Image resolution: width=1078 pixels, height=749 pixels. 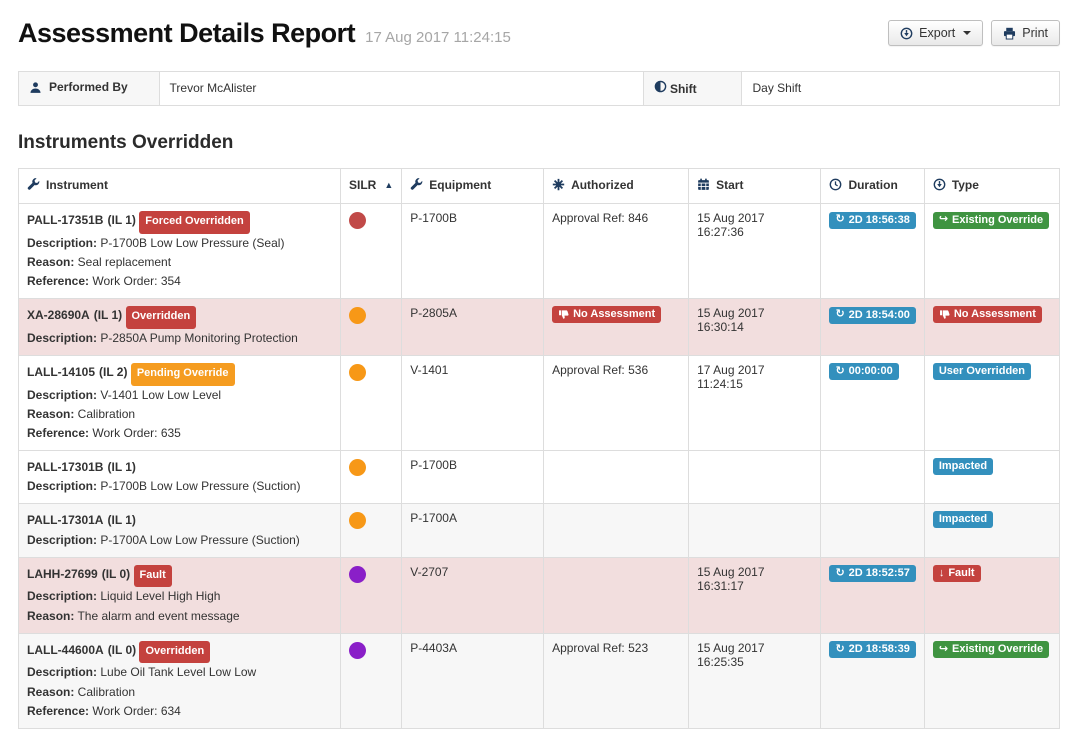 I want to click on status-badge: Forced Overridden, so click(x=194, y=222).